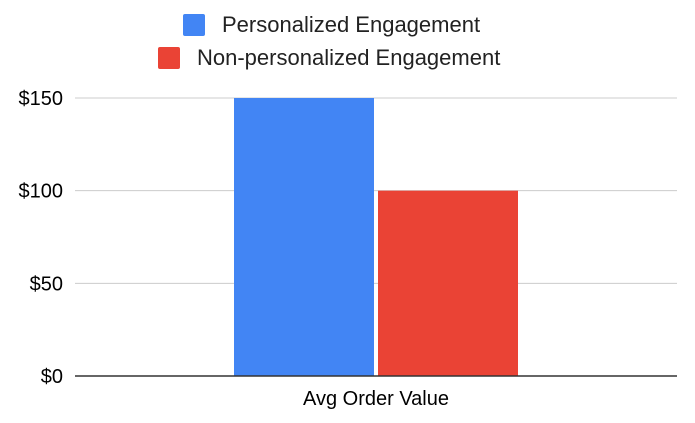 This screenshot has width=695, height=423. I want to click on y-tick-label: $100, so click(41, 192).